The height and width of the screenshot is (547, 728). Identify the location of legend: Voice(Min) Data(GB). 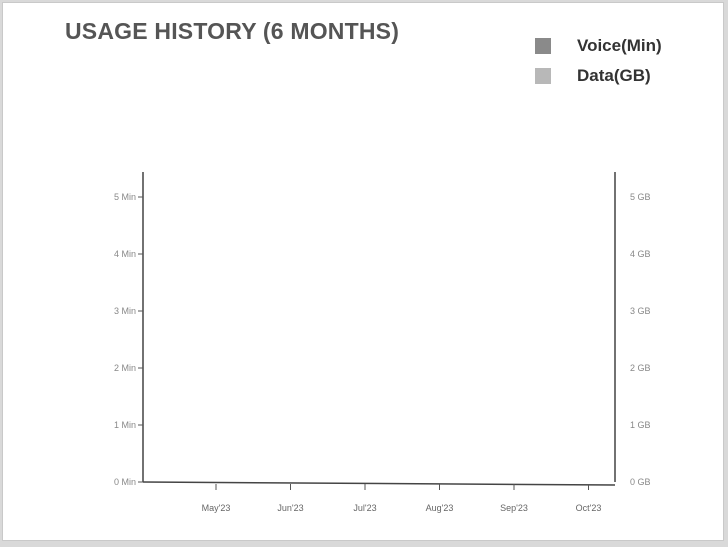
(610, 66).